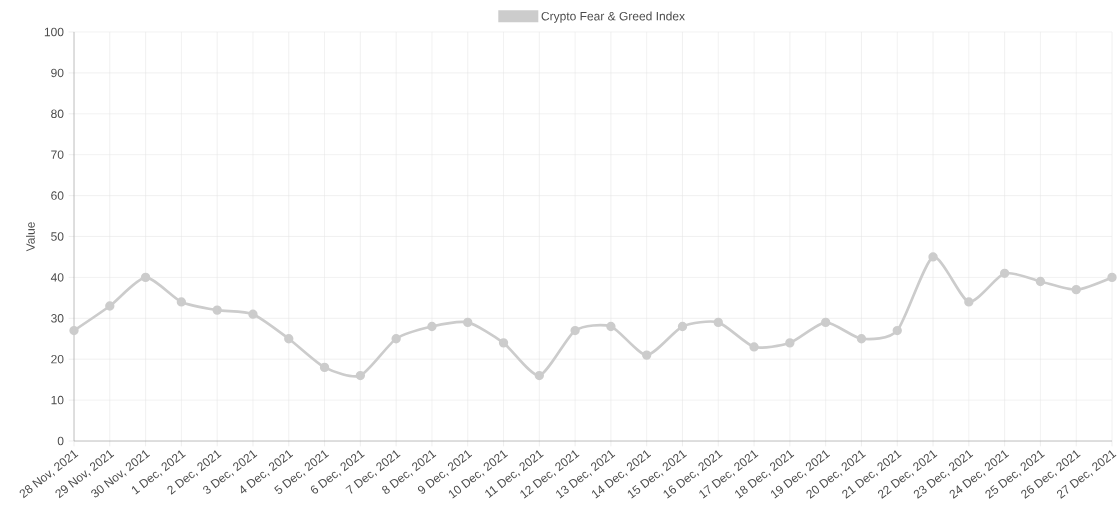 This screenshot has width=1119, height=507. I want to click on y-tick-label: 100, so click(54, 32).